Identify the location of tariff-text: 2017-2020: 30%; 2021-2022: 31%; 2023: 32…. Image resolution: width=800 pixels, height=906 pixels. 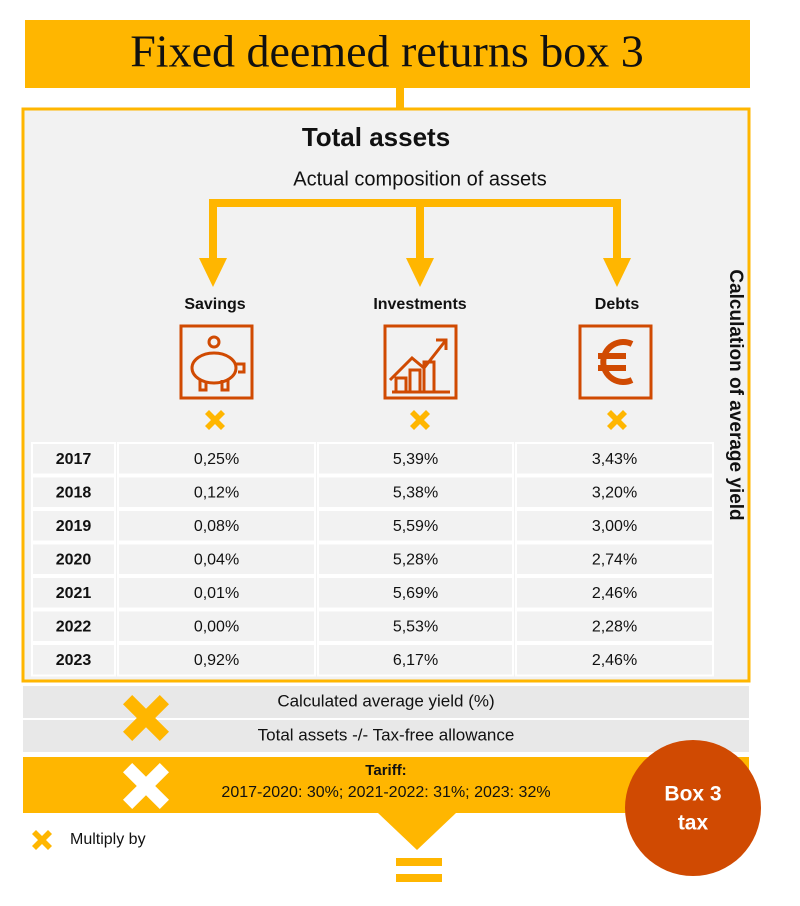
(385, 792).